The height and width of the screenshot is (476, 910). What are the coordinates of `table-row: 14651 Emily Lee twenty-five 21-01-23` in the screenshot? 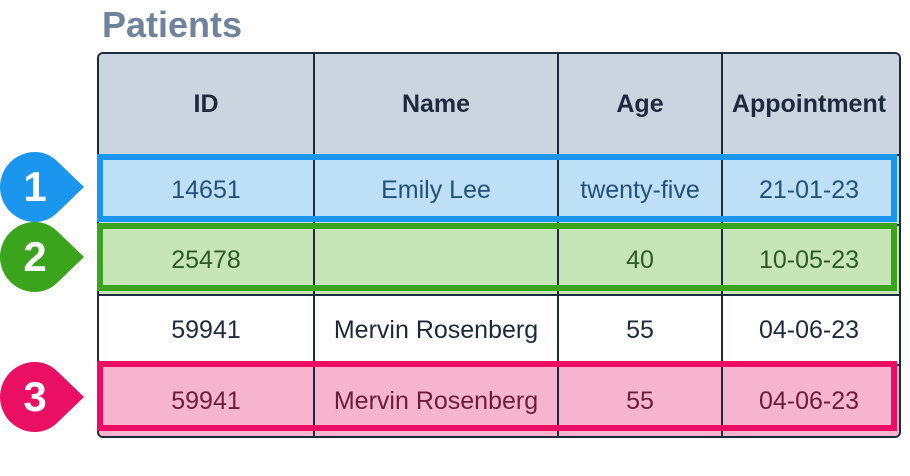 It's located at (499, 191).